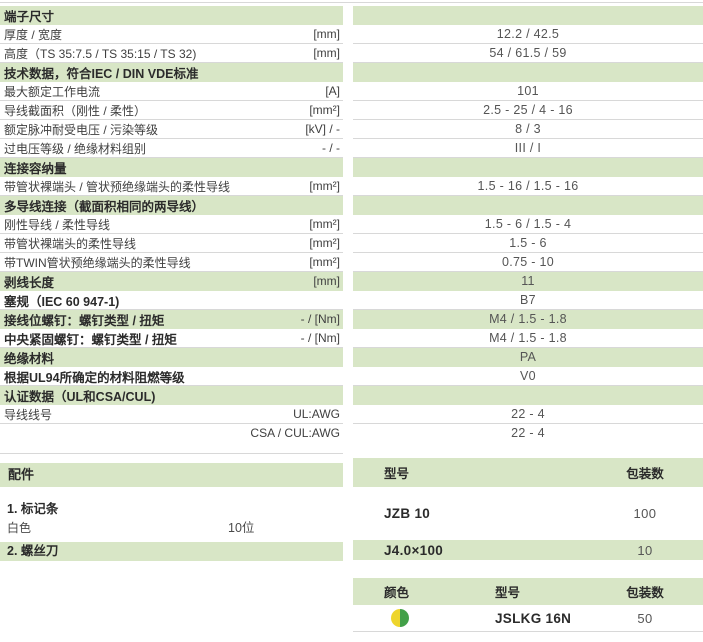 The image size is (703, 642). Describe the element at coordinates (645, 513) in the screenshot. I see `pack-value: 100` at that location.